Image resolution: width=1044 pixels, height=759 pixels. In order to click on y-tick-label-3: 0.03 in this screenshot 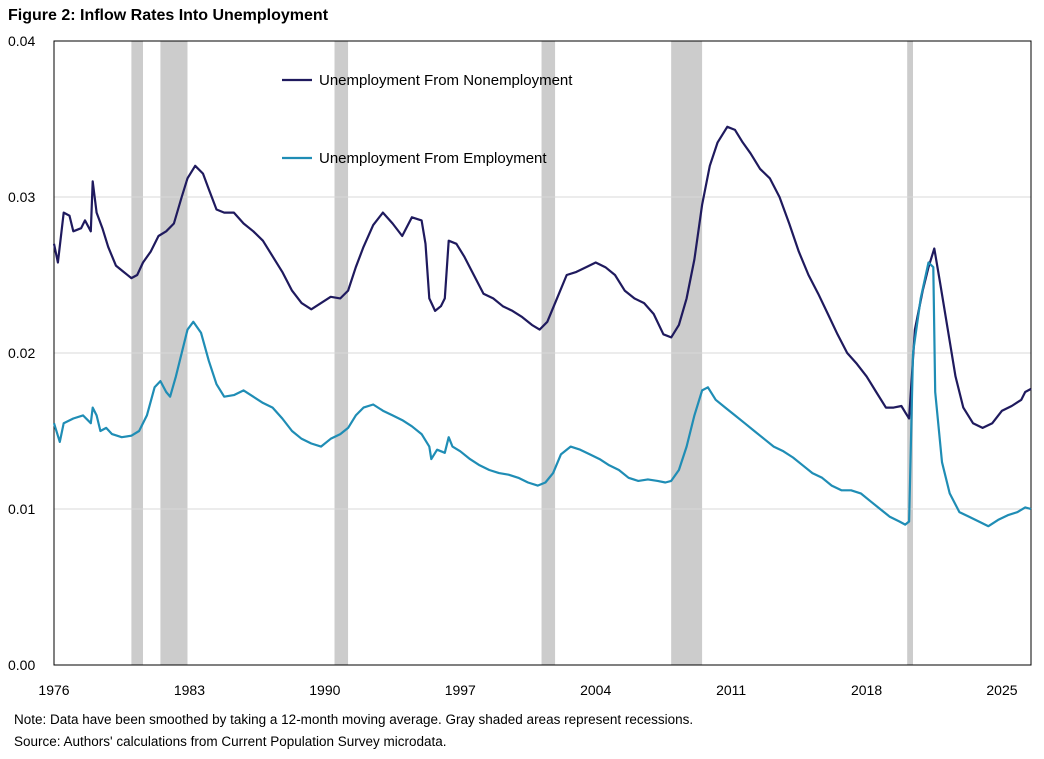, I will do `click(21, 197)`.